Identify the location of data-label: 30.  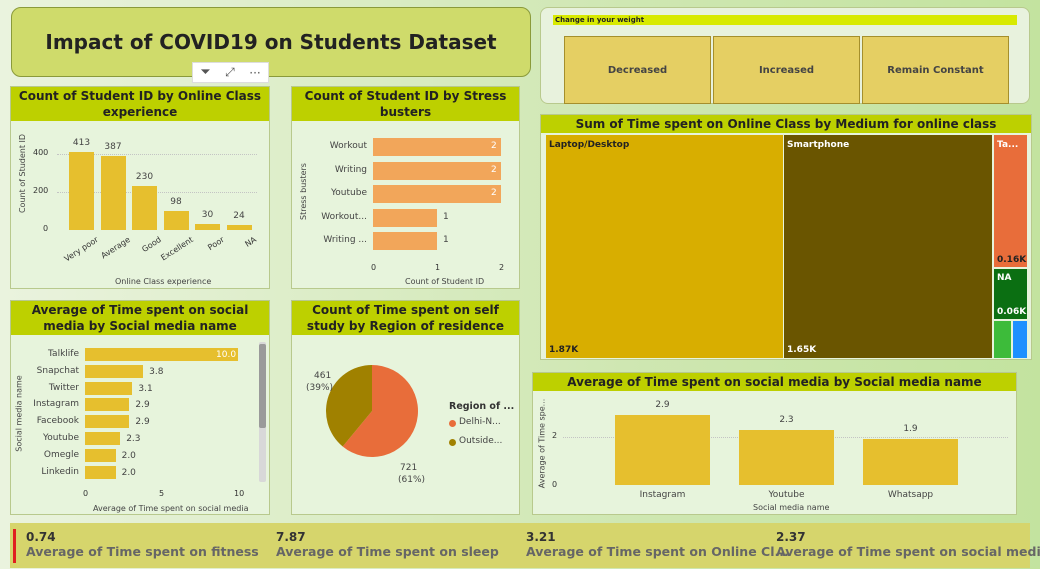
(207, 215).